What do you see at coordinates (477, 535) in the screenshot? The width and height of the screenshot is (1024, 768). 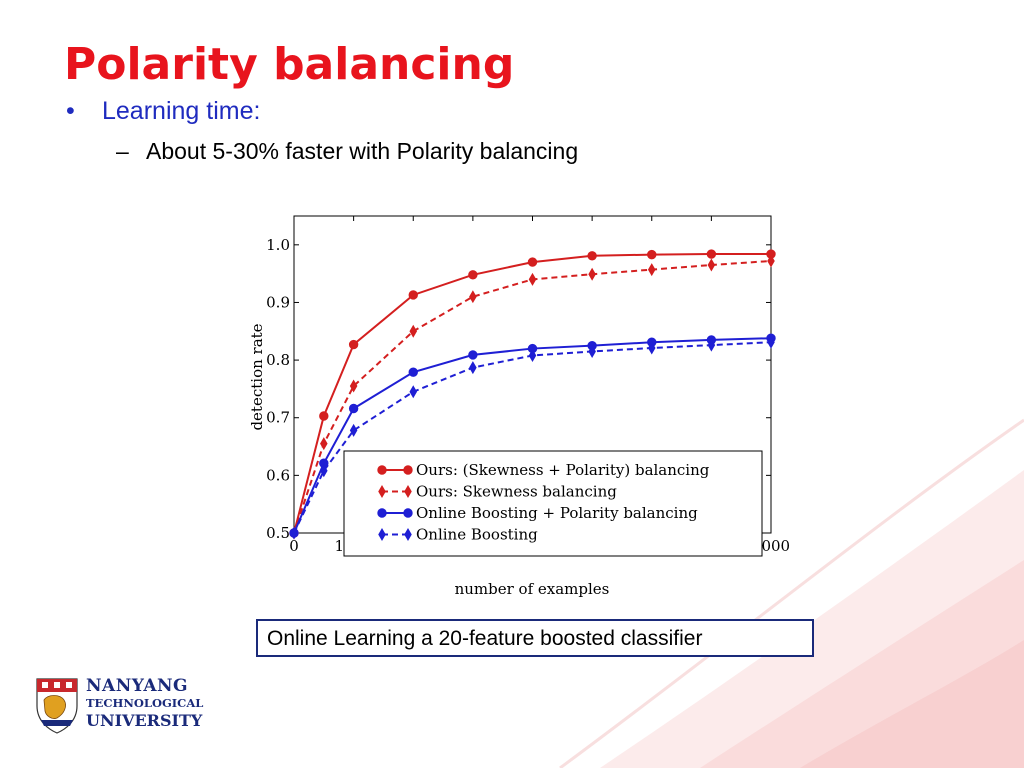 I see `legend-label: Online Boosting` at bounding box center [477, 535].